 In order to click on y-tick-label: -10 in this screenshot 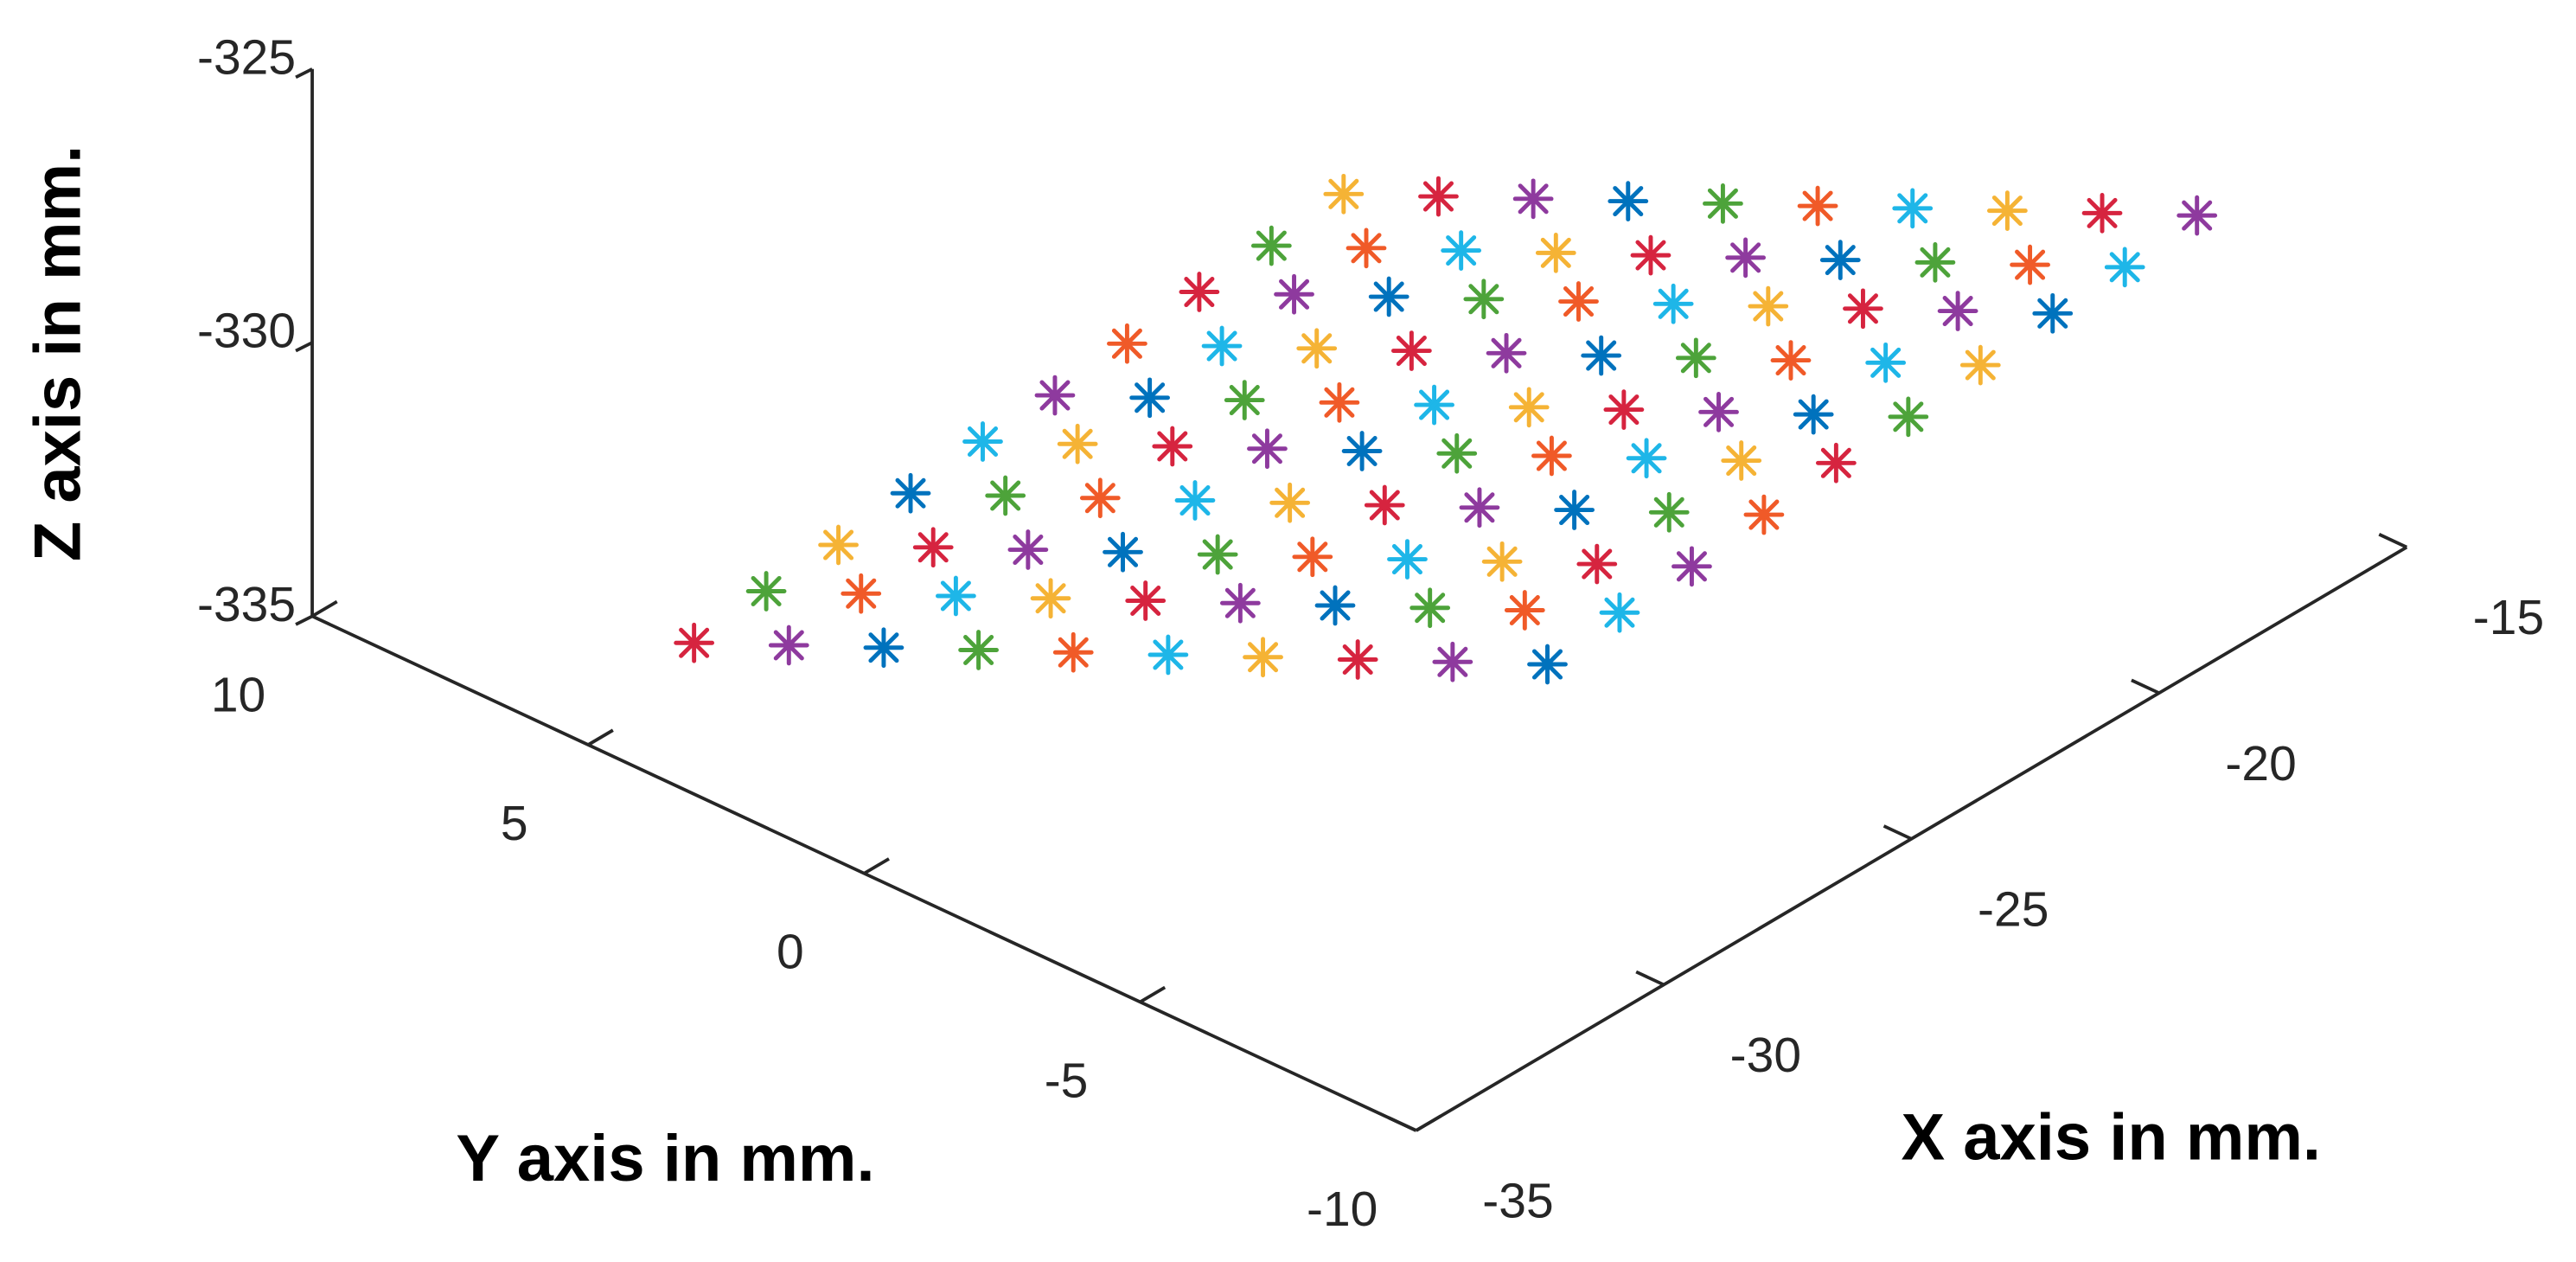, I will do `click(1342, 1209)`.